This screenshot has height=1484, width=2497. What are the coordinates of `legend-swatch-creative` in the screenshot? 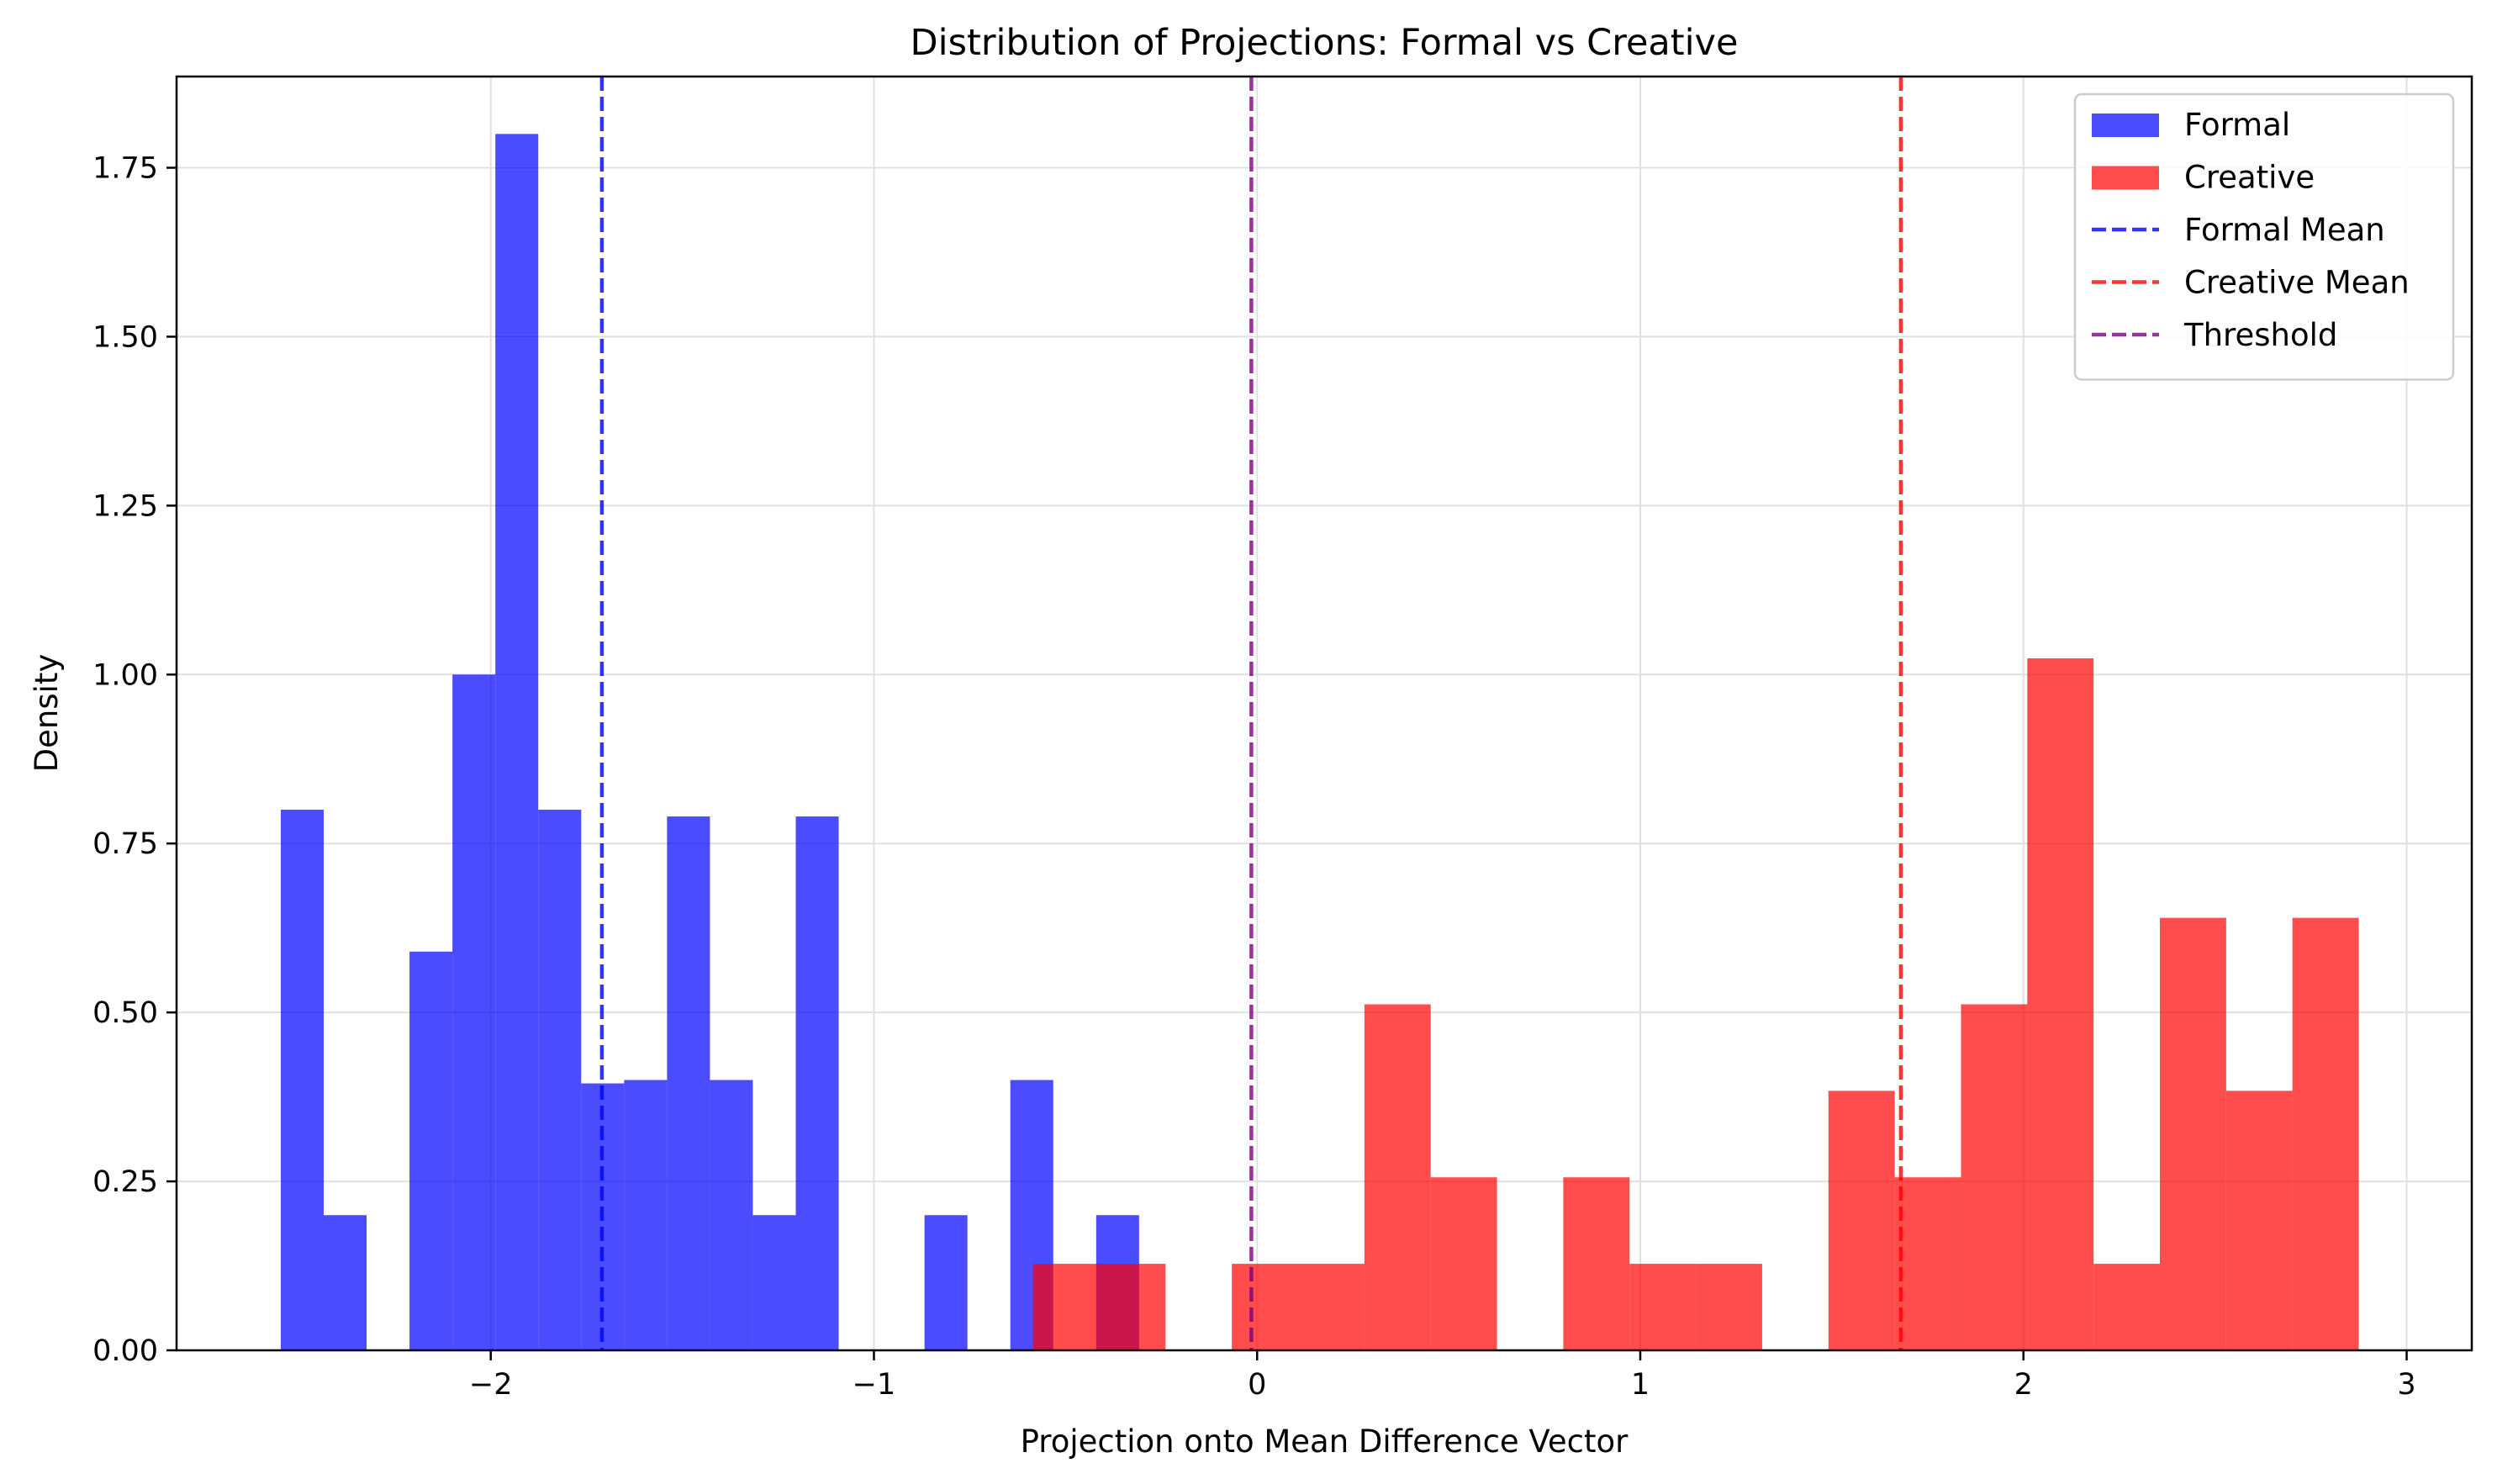 It's located at (2125, 178).